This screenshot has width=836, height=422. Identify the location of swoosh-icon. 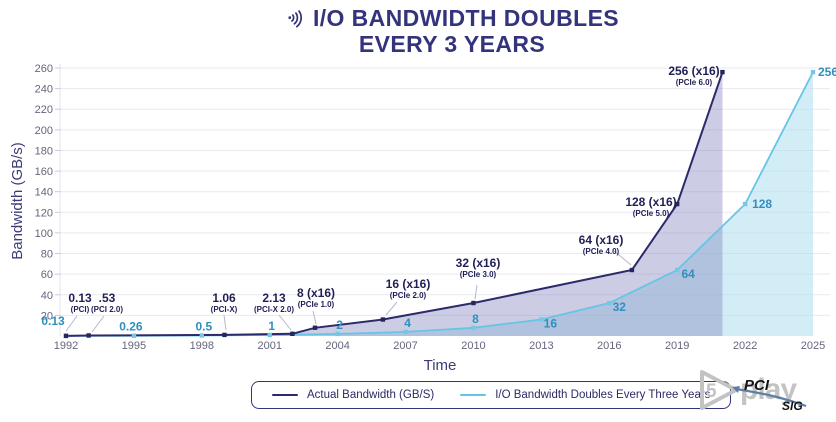
(771, 397).